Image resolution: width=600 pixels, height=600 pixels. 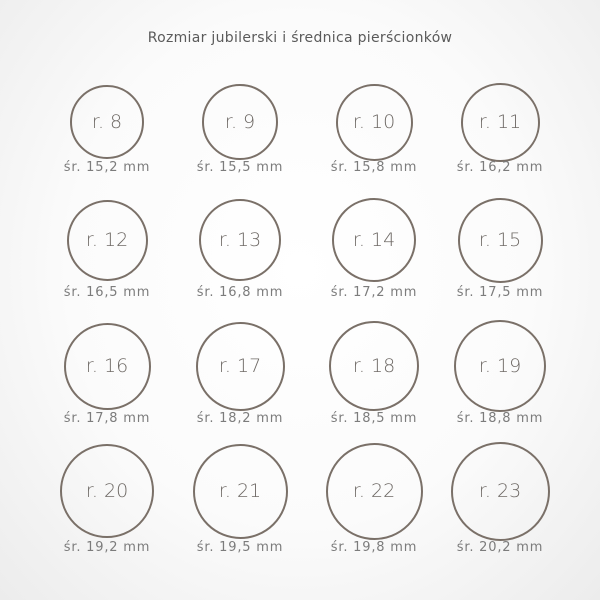 I want to click on ring-size-label: r. 21, so click(x=240, y=491).